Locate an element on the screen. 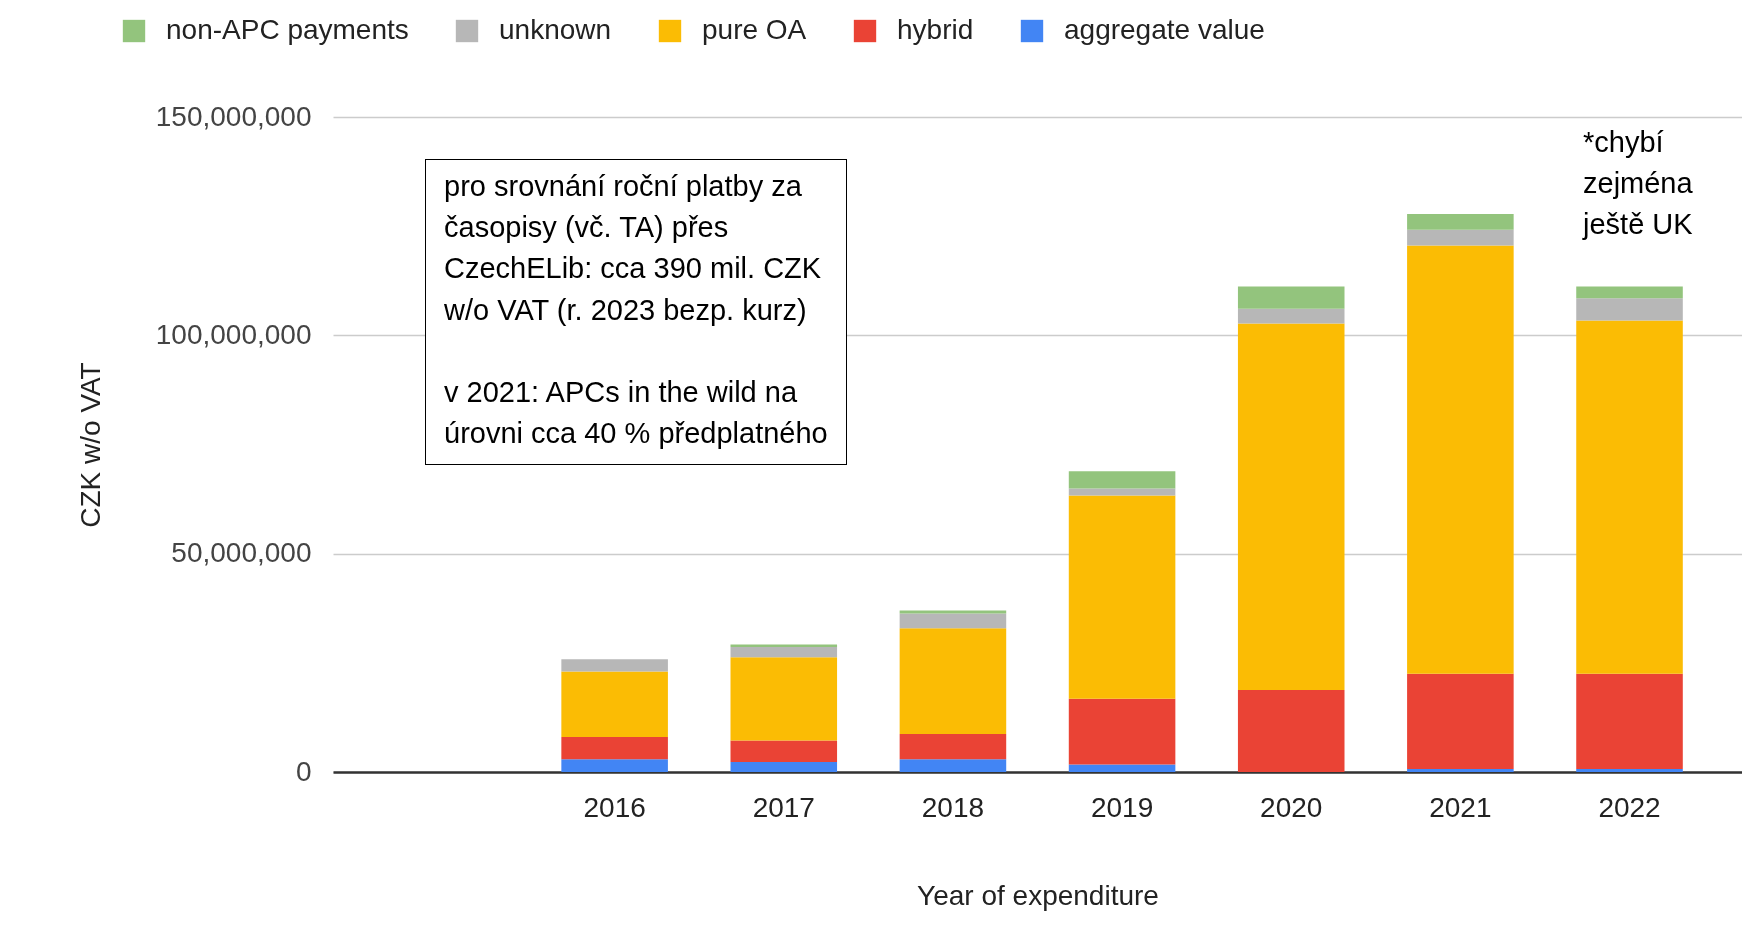 The width and height of the screenshot is (1742, 930). legend-label: aggregate value is located at coordinates (1164, 29).